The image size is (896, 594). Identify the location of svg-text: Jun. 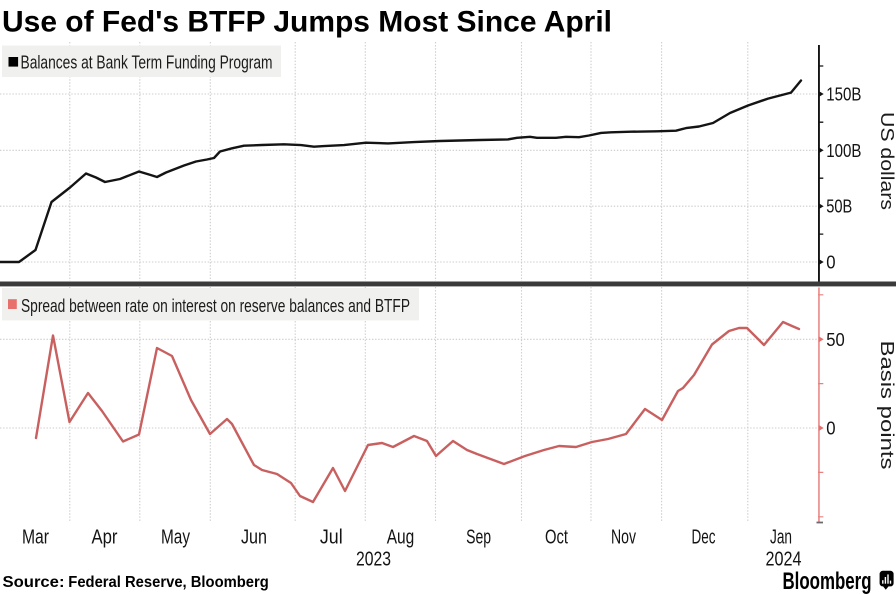
(254, 538).